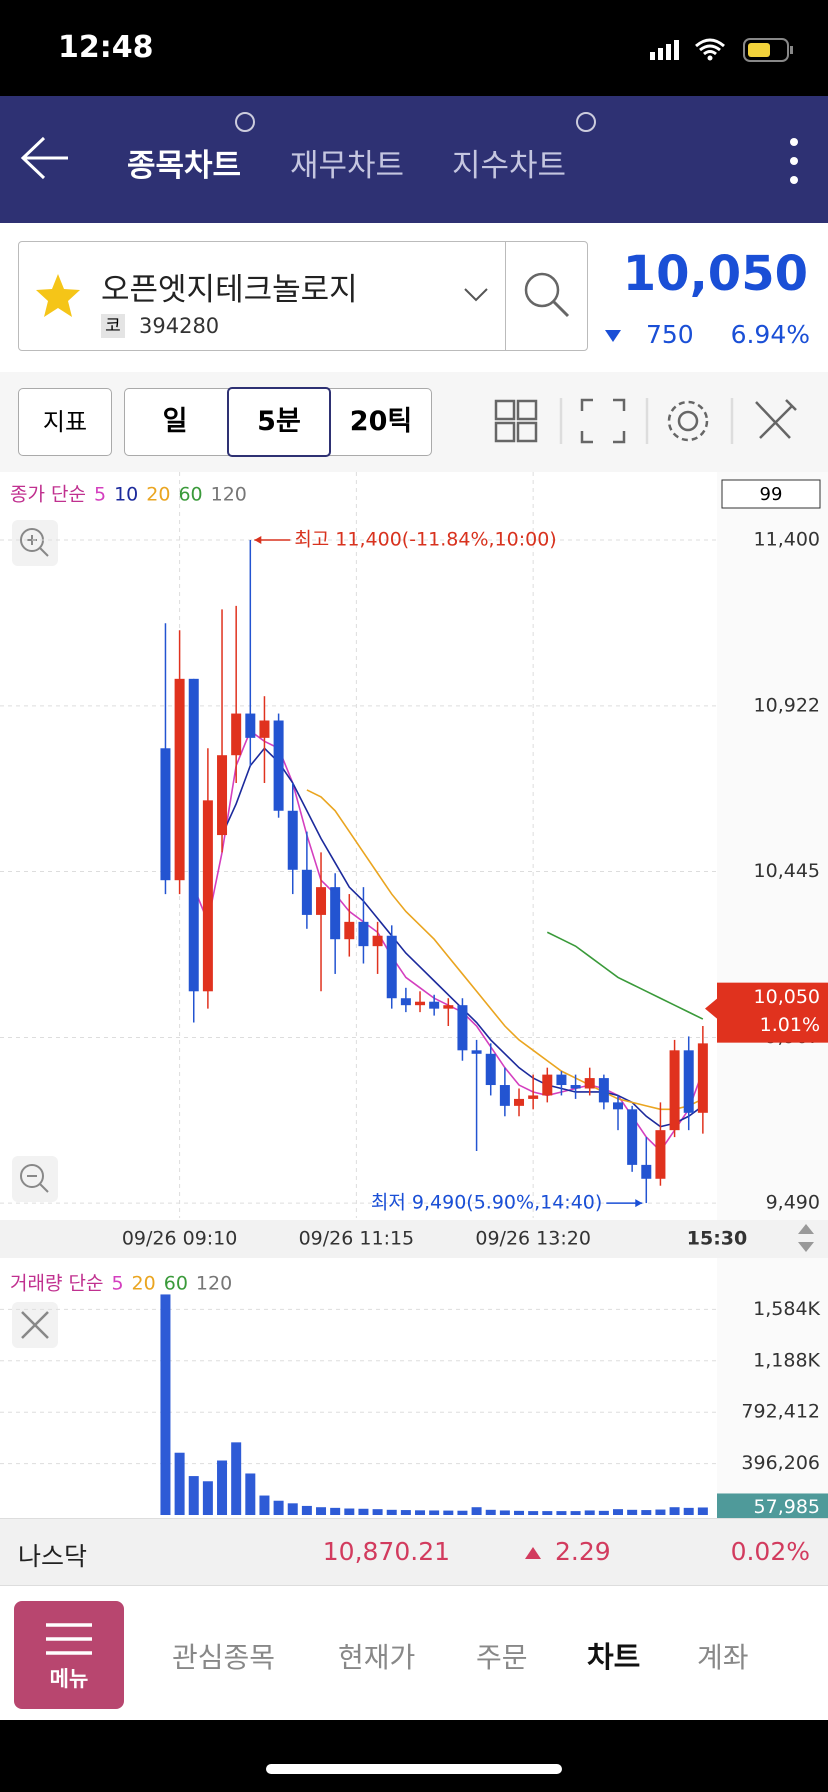 The height and width of the screenshot is (1792, 828). I want to click on up-arrow, so click(533, 1553).